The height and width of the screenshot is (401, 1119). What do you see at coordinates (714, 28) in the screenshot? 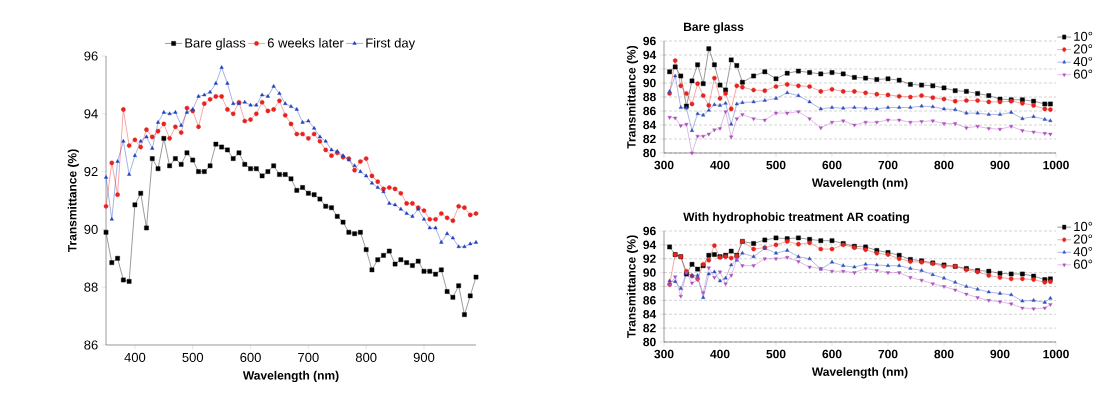
I see `chart-title: Bare glass` at bounding box center [714, 28].